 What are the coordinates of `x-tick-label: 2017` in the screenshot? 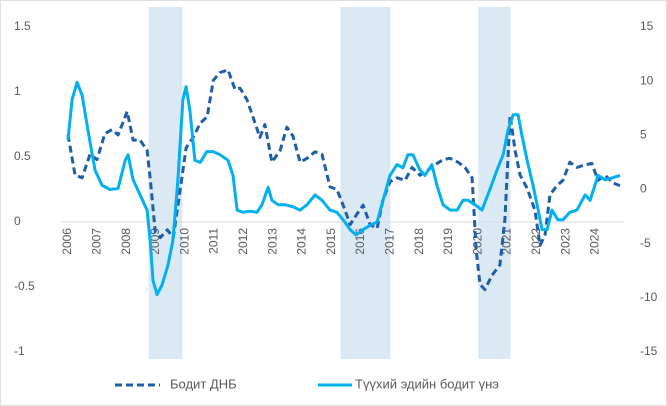 It's located at (389, 241).